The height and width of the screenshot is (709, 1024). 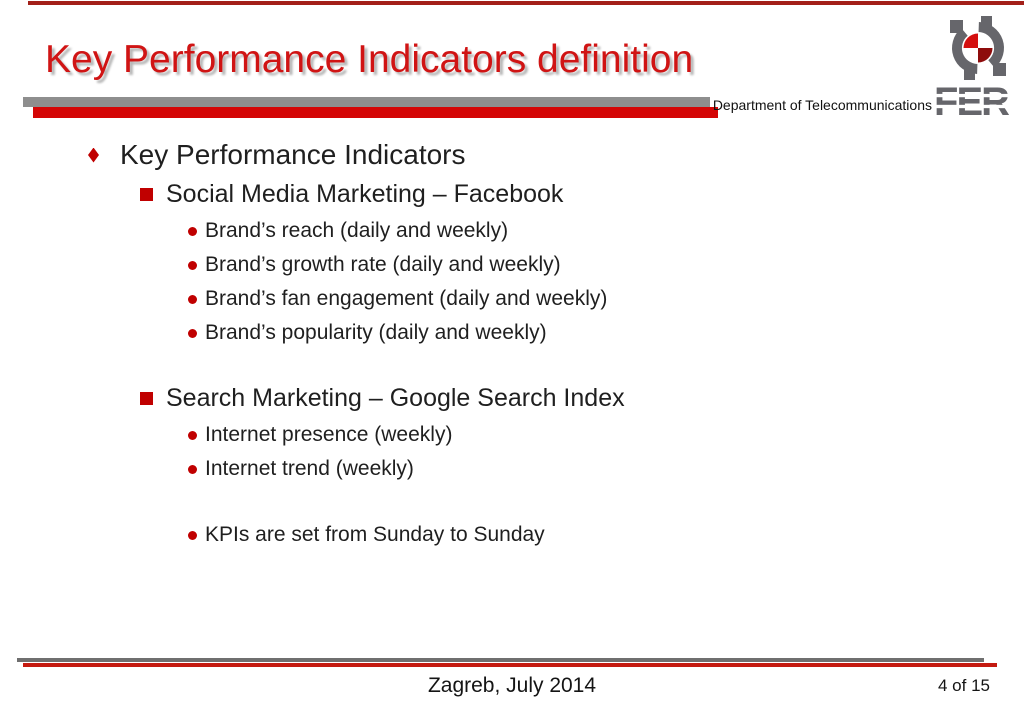 I want to click on title-underline-red-bar, so click(x=375, y=112).